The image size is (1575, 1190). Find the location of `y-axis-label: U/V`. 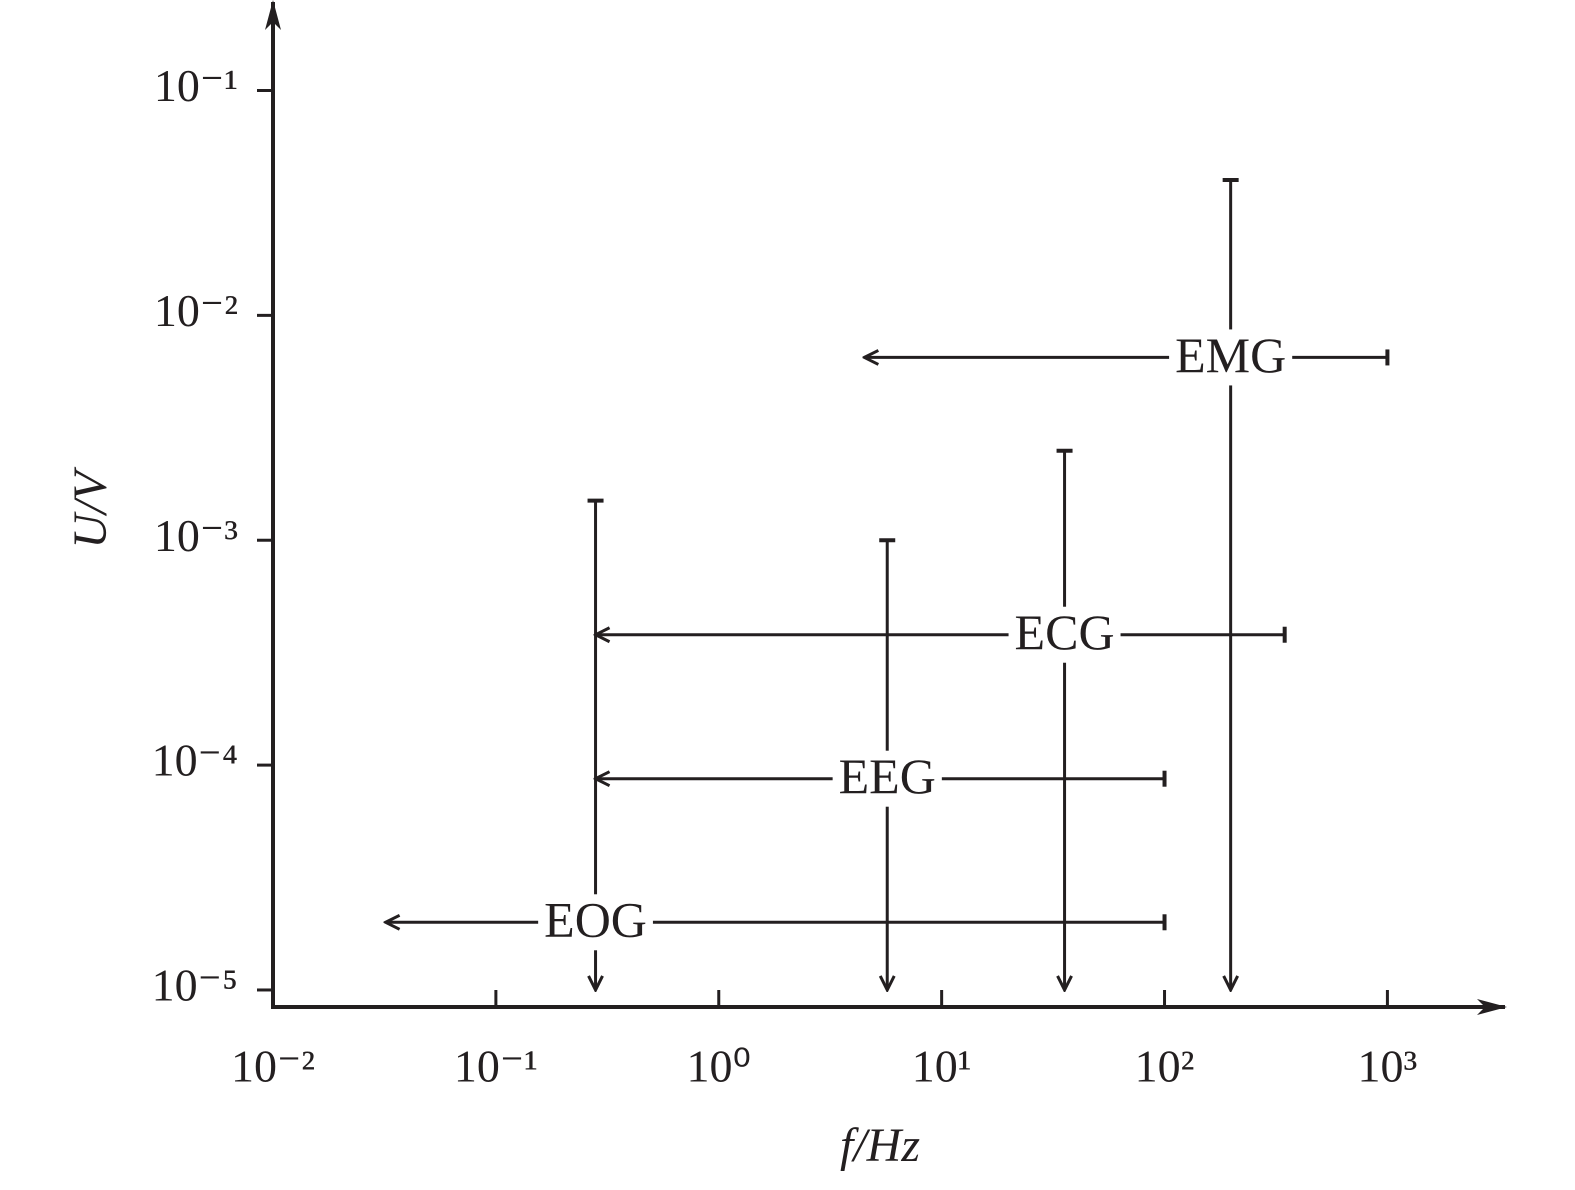

y-axis-label: U/V is located at coordinates (90, 508).